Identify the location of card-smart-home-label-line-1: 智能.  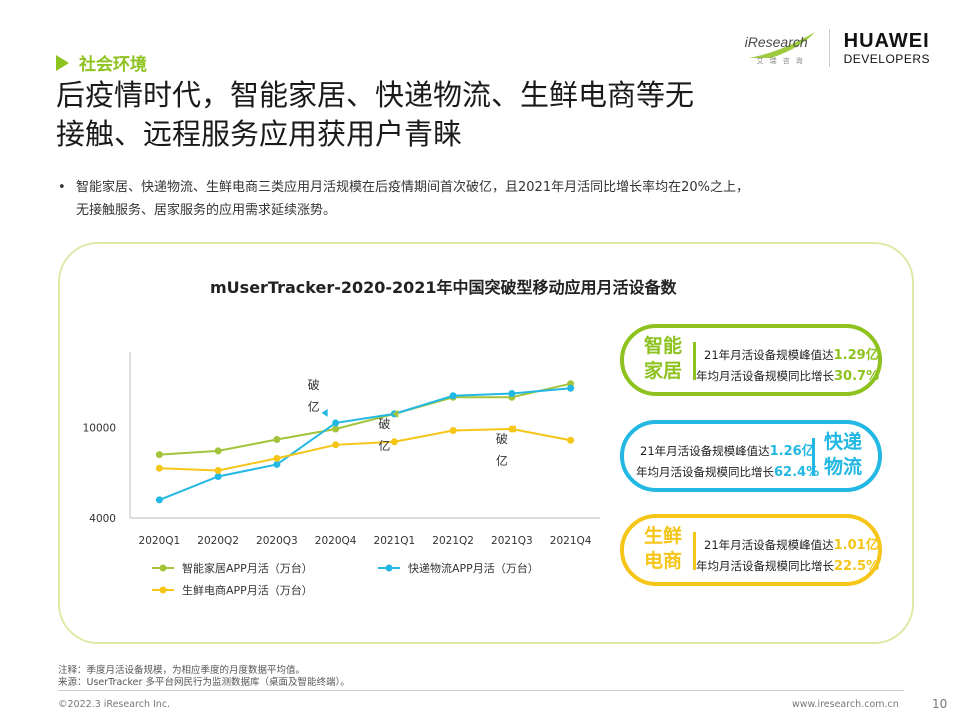
(662, 346).